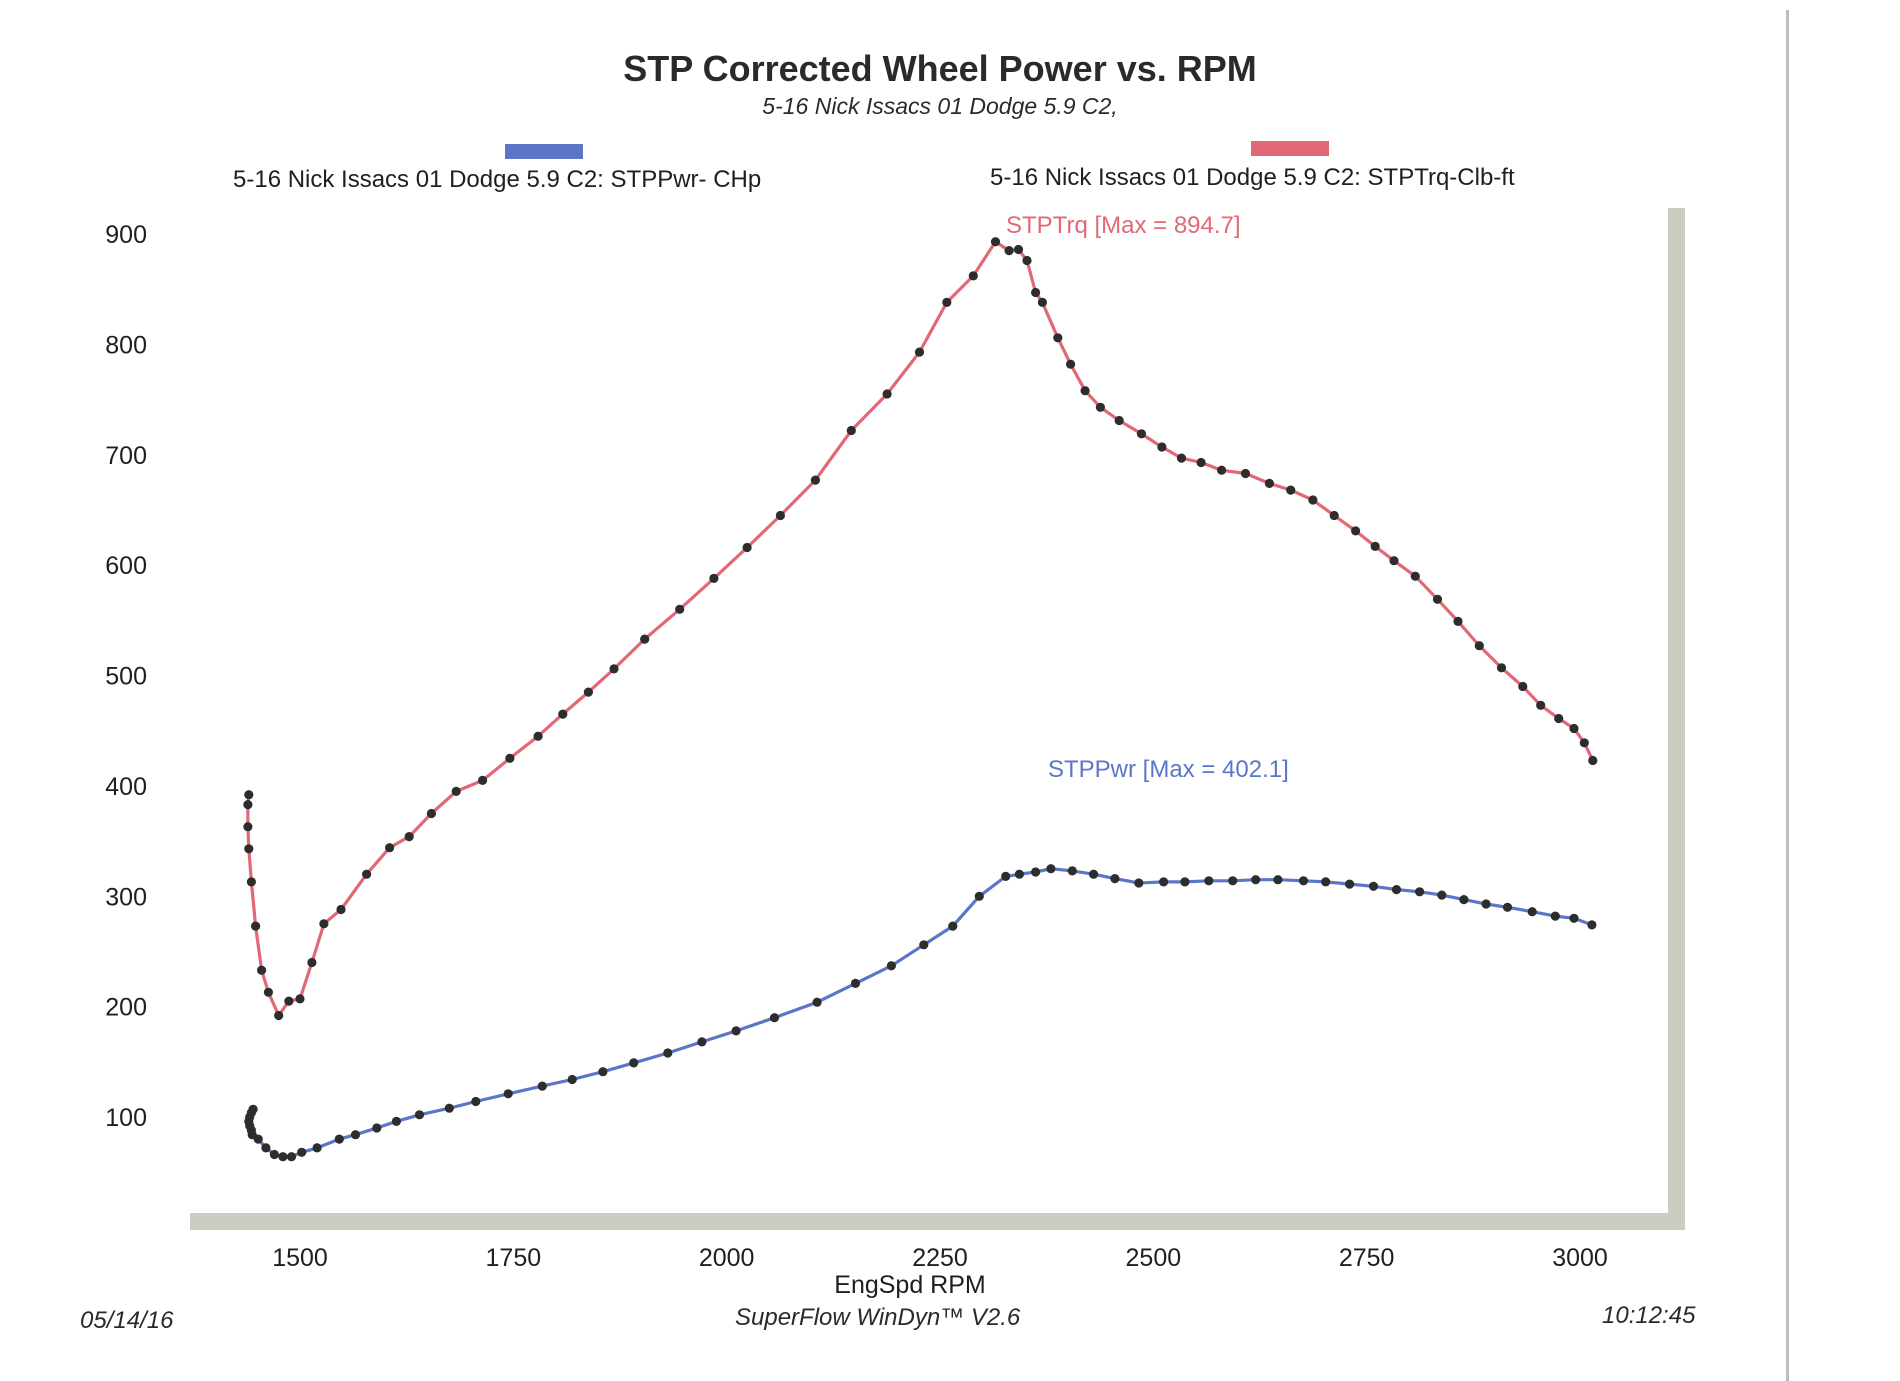  Describe the element at coordinates (940, 68) in the screenshot. I see `chart-title: STP Corrected Wheel Power vs. RPM` at that location.